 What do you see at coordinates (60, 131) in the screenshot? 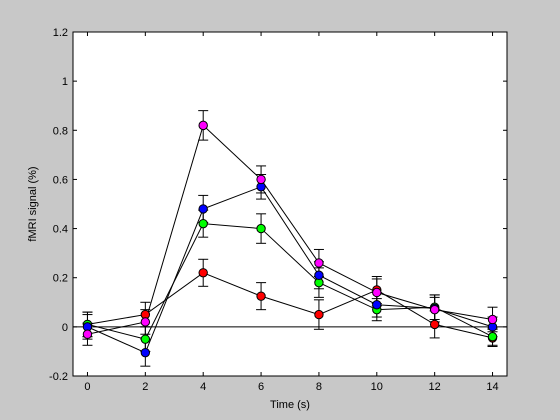
I see `y-tick-label: 0.8` at bounding box center [60, 131].